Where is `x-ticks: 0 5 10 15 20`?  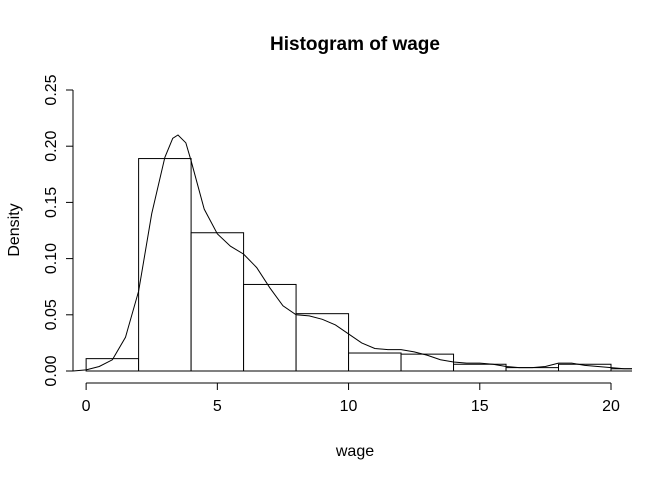 x-ticks: 0 5 10 15 20 is located at coordinates (351, 399).